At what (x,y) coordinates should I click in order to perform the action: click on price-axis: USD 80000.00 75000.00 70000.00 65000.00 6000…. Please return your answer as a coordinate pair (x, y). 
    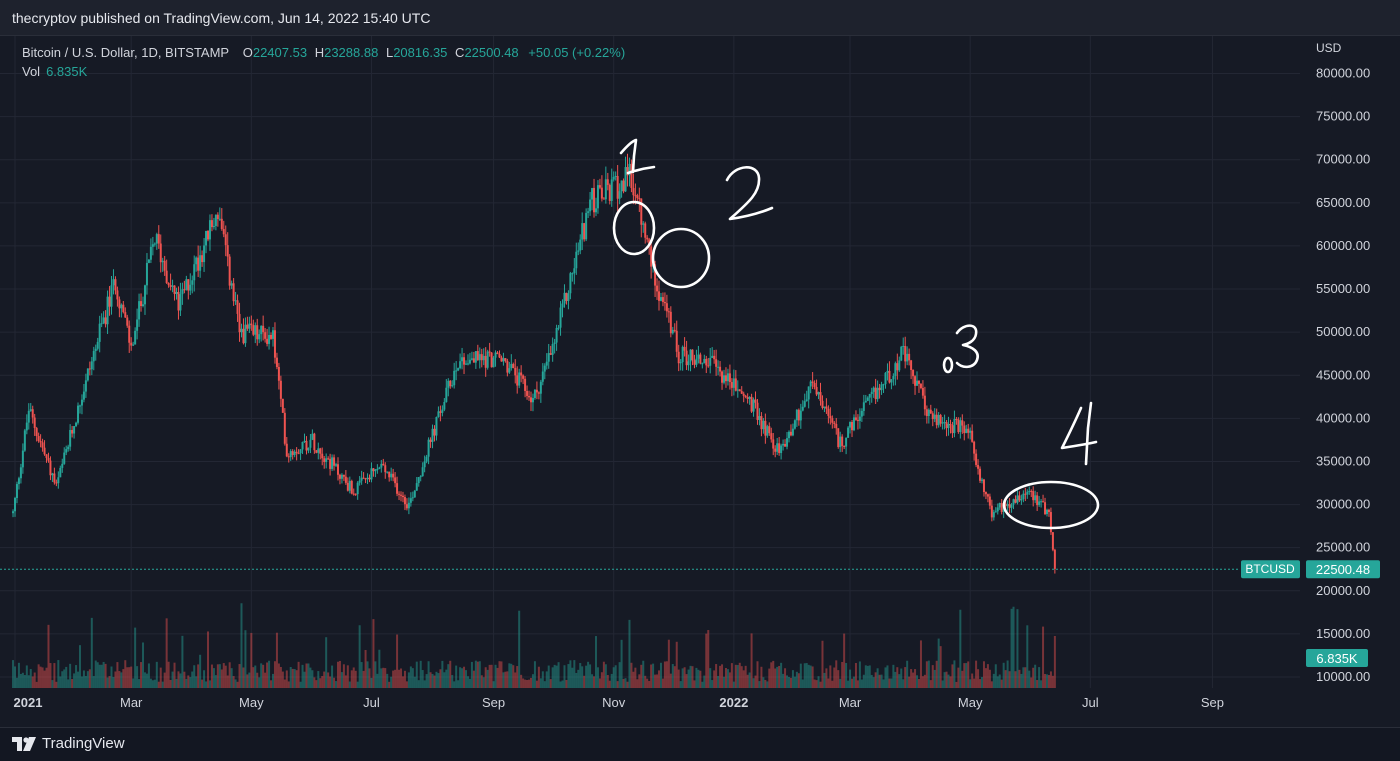
    Looking at the image, I should click on (1343, 362).